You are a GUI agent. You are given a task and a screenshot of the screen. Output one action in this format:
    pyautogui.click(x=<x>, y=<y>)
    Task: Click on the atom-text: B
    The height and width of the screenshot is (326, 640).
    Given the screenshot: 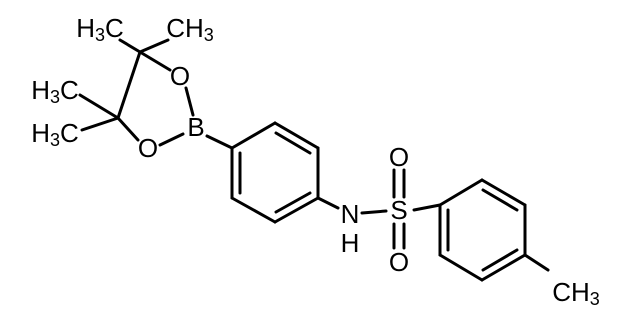 What is the action you would take?
    pyautogui.click(x=195, y=127)
    